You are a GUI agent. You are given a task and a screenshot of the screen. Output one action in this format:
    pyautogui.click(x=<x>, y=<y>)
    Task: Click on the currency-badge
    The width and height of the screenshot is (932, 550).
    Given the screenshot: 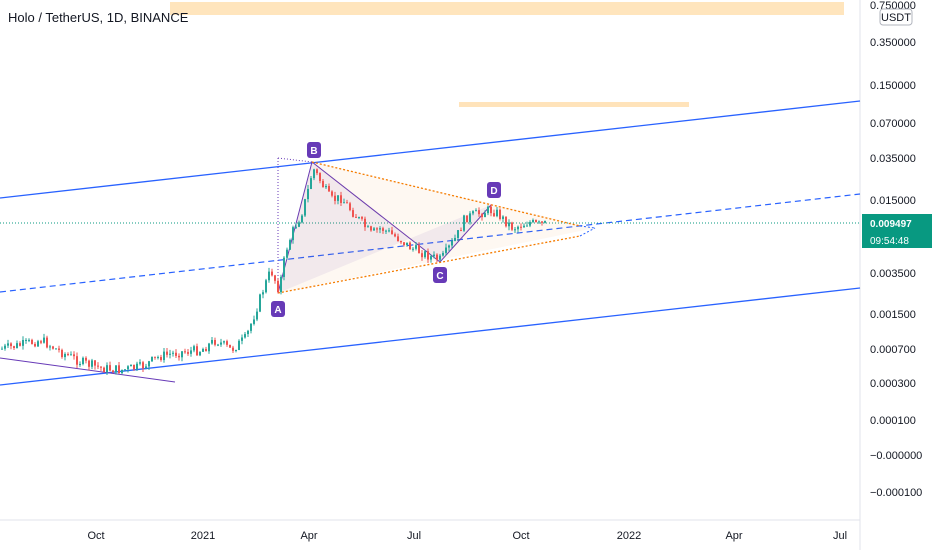 What is the action you would take?
    pyautogui.click(x=896, y=17)
    